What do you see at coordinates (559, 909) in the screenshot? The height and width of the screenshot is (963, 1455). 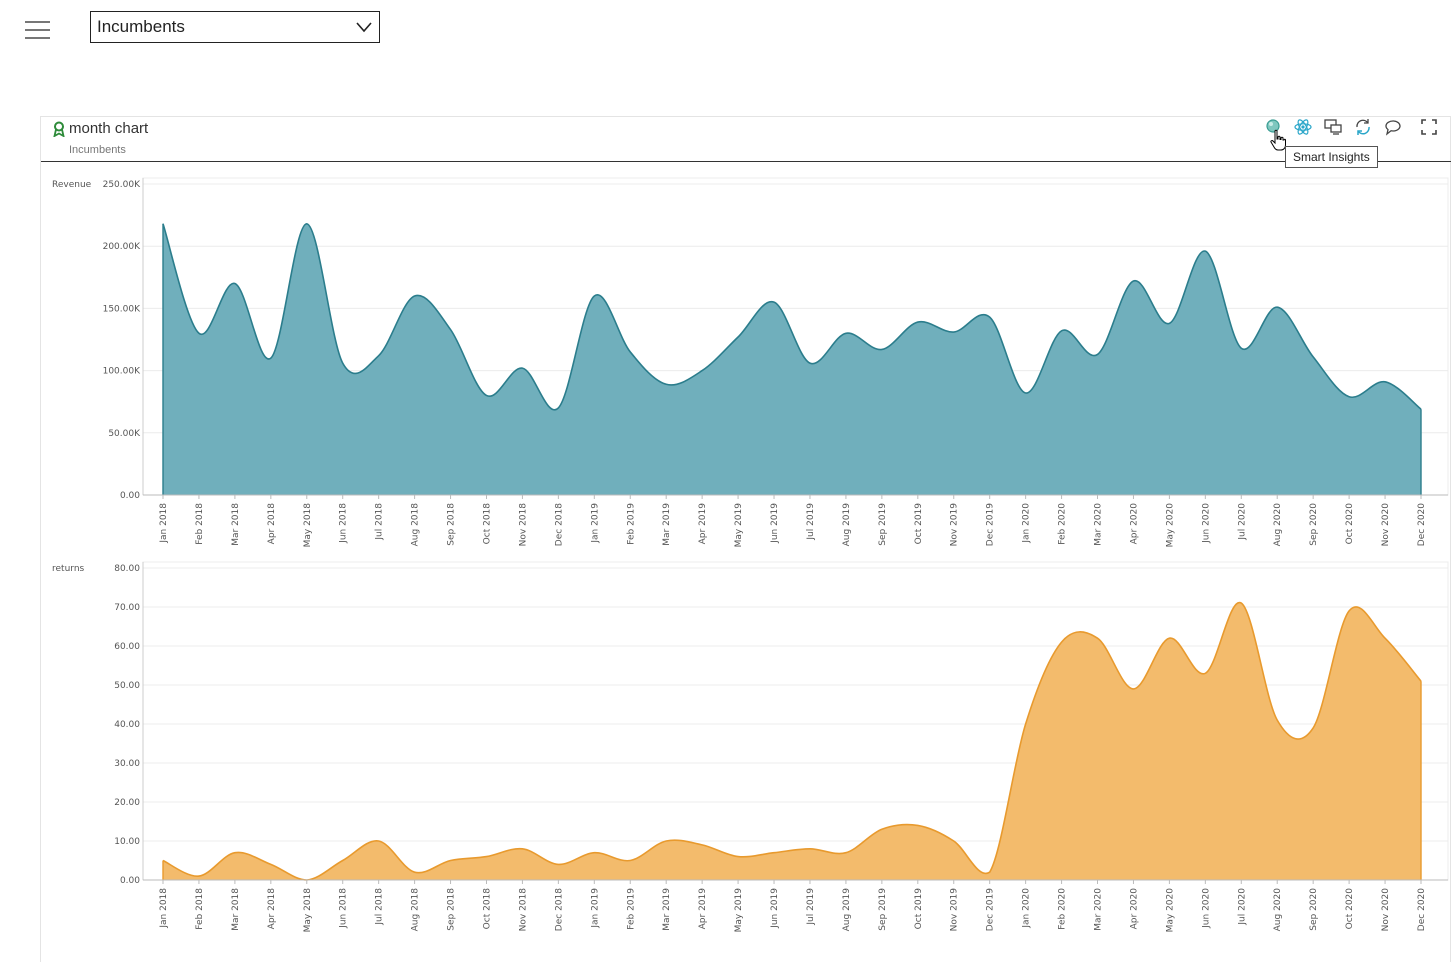 I see `x-tick-label: Dec 2018` at bounding box center [559, 909].